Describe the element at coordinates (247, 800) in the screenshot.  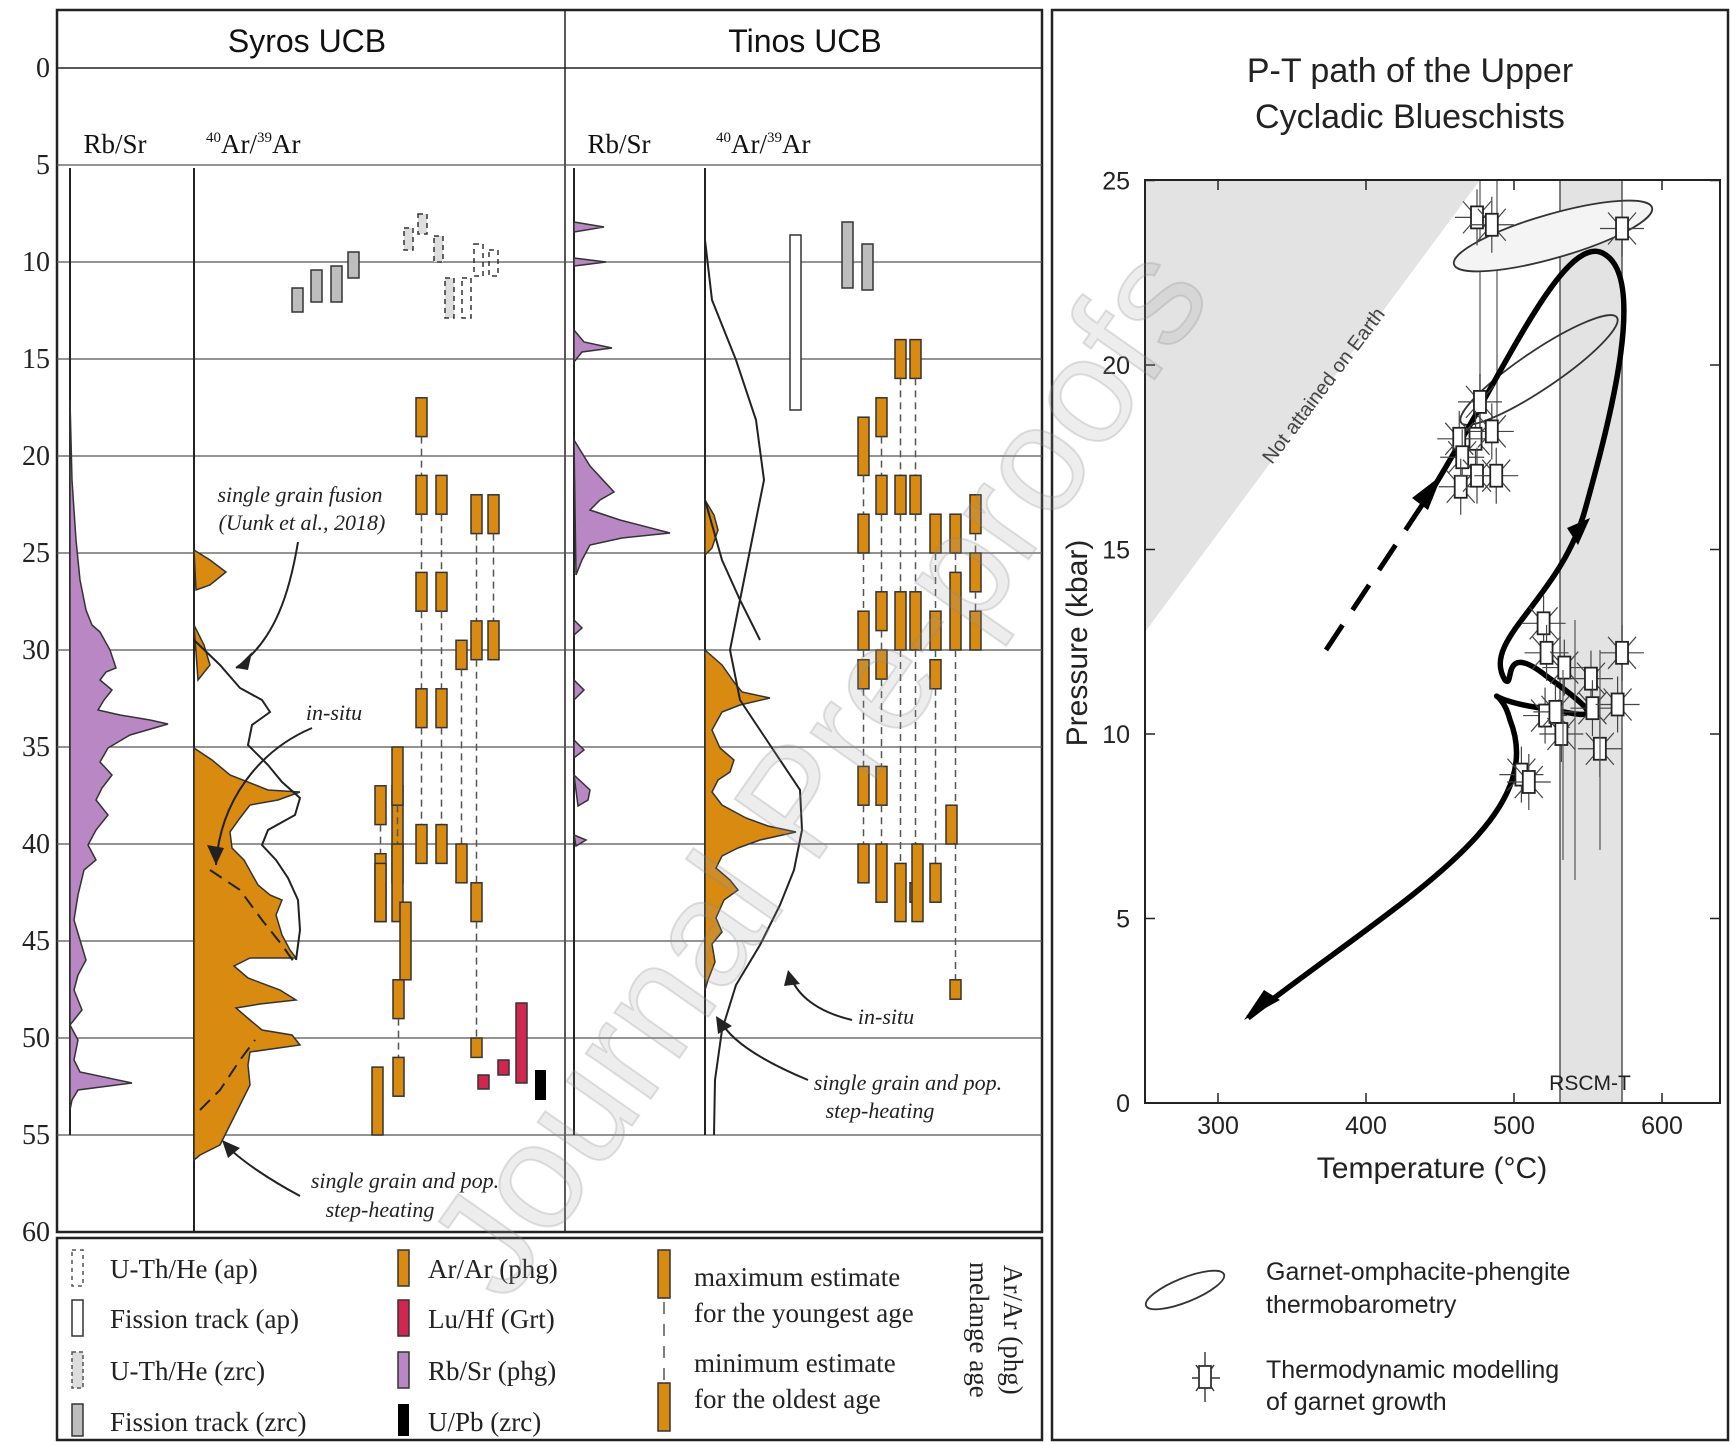
I see `syros-single-grain-fusion-curve` at that location.